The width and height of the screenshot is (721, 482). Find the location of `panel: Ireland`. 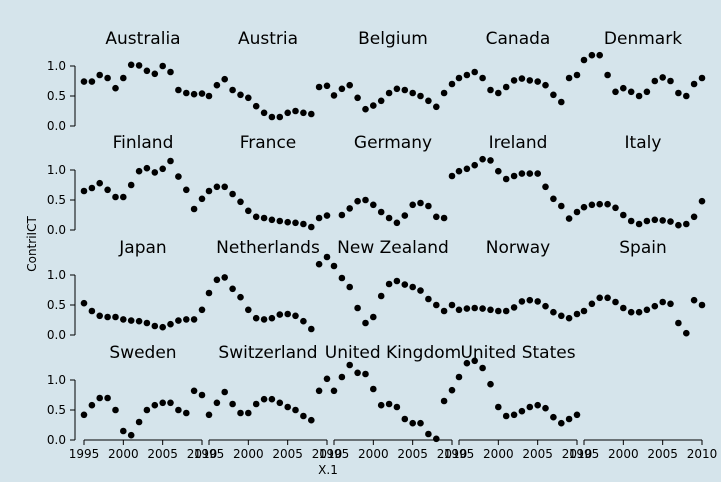

panel: Ireland is located at coordinates (518, 177).